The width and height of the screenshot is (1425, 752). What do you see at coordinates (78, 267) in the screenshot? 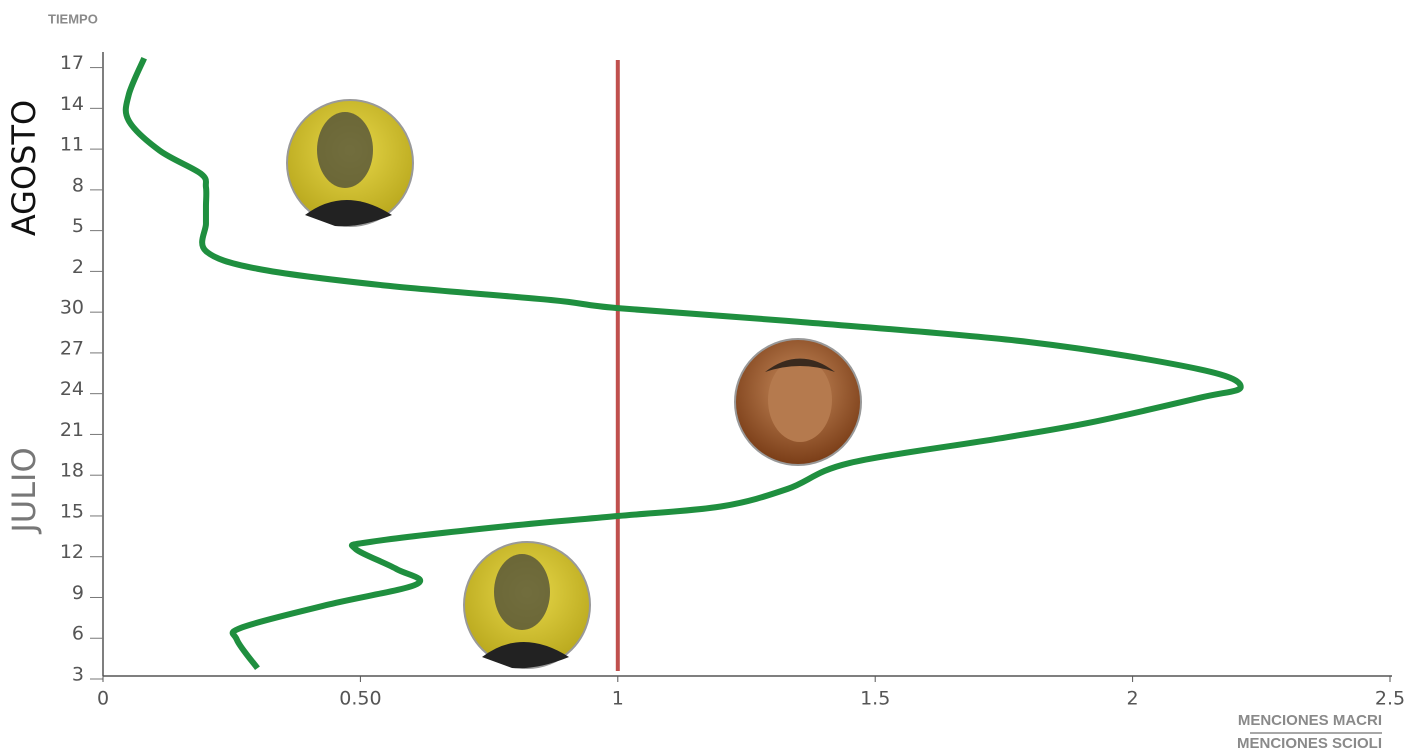
I see `y-tick-label: 2` at bounding box center [78, 267].